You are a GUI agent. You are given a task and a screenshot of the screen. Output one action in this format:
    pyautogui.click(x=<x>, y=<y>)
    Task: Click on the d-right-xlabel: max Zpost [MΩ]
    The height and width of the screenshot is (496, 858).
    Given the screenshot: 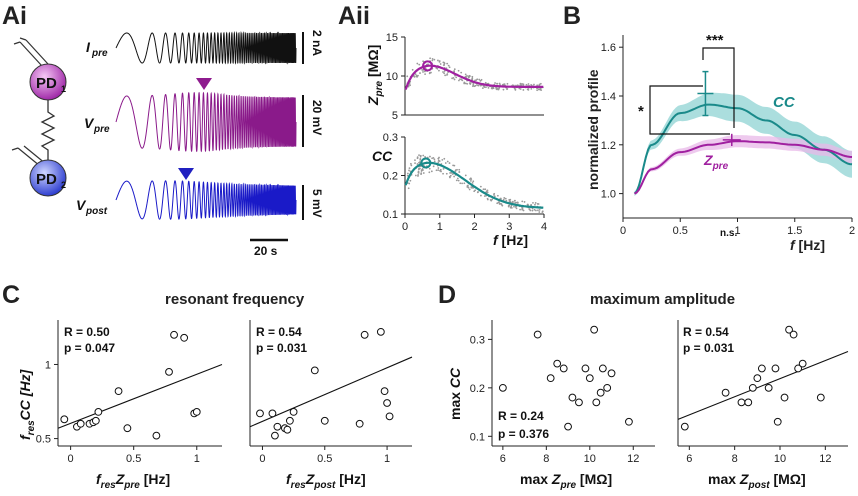 What is the action you would take?
    pyautogui.click(x=757, y=481)
    